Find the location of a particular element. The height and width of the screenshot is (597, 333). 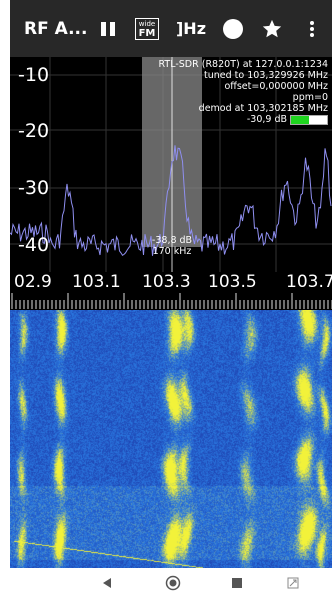

x-tick-label: 103.5 is located at coordinates (232, 282).